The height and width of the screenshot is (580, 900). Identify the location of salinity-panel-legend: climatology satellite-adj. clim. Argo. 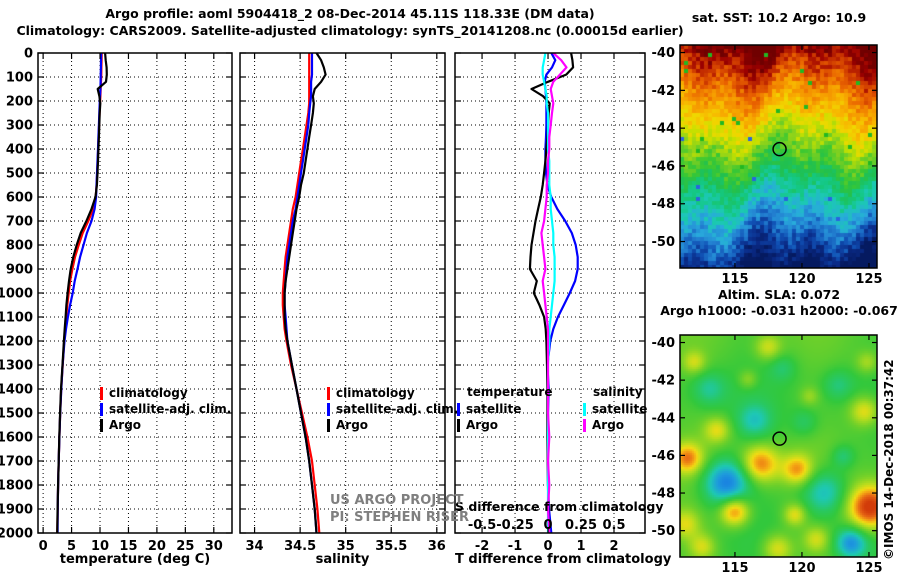
(392, 409).